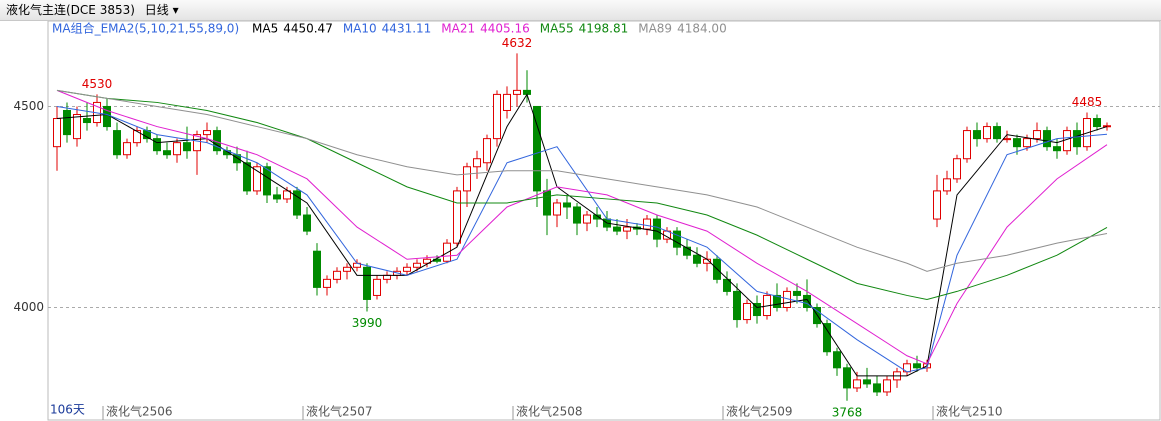 This screenshot has width=1161, height=421. Describe the element at coordinates (28, 307) in the screenshot. I see `y-tick-label: 4000` at that location.